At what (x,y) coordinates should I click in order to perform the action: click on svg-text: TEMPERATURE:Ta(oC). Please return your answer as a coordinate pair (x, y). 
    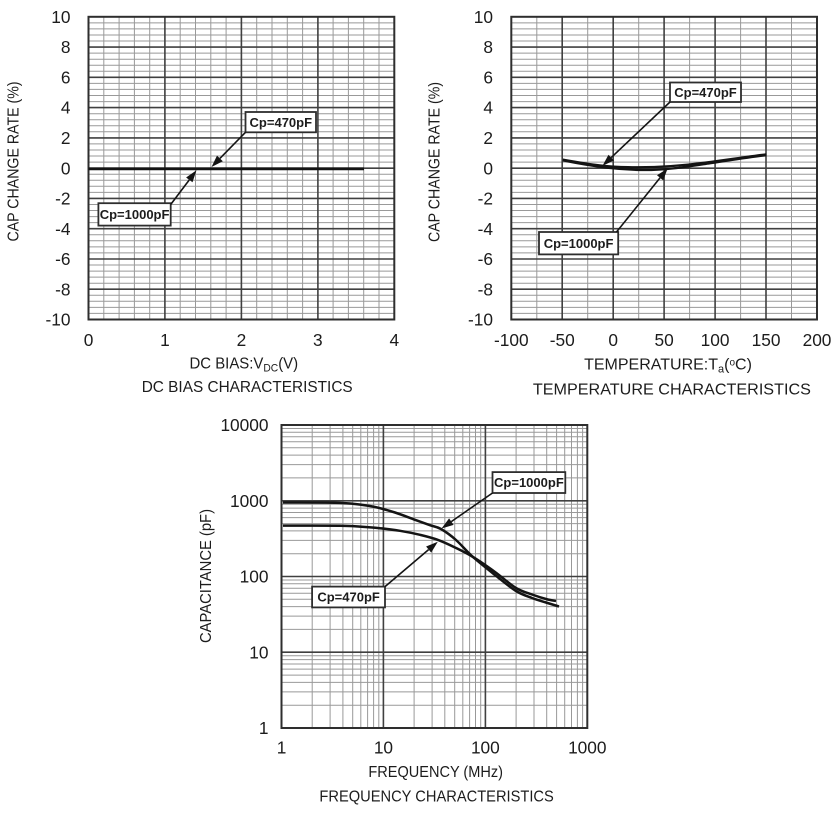
    Looking at the image, I should click on (668, 366).